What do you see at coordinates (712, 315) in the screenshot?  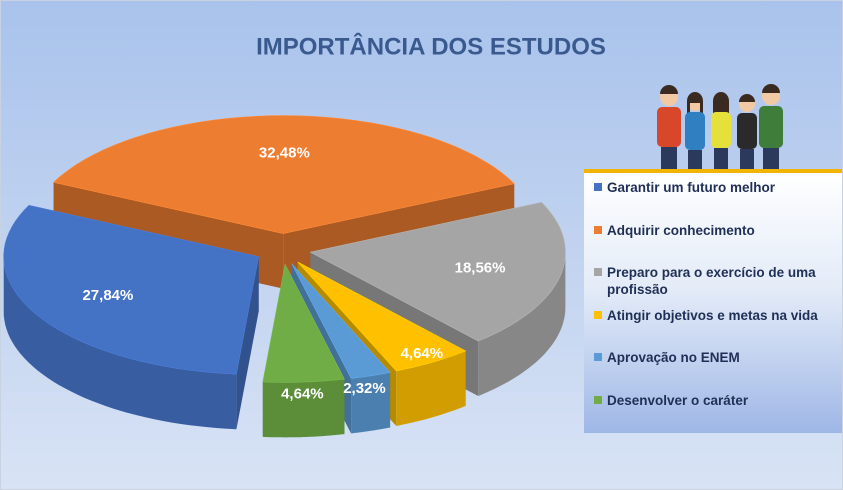 I see `legend-label: Atingir objetivos e metas na vida` at bounding box center [712, 315].